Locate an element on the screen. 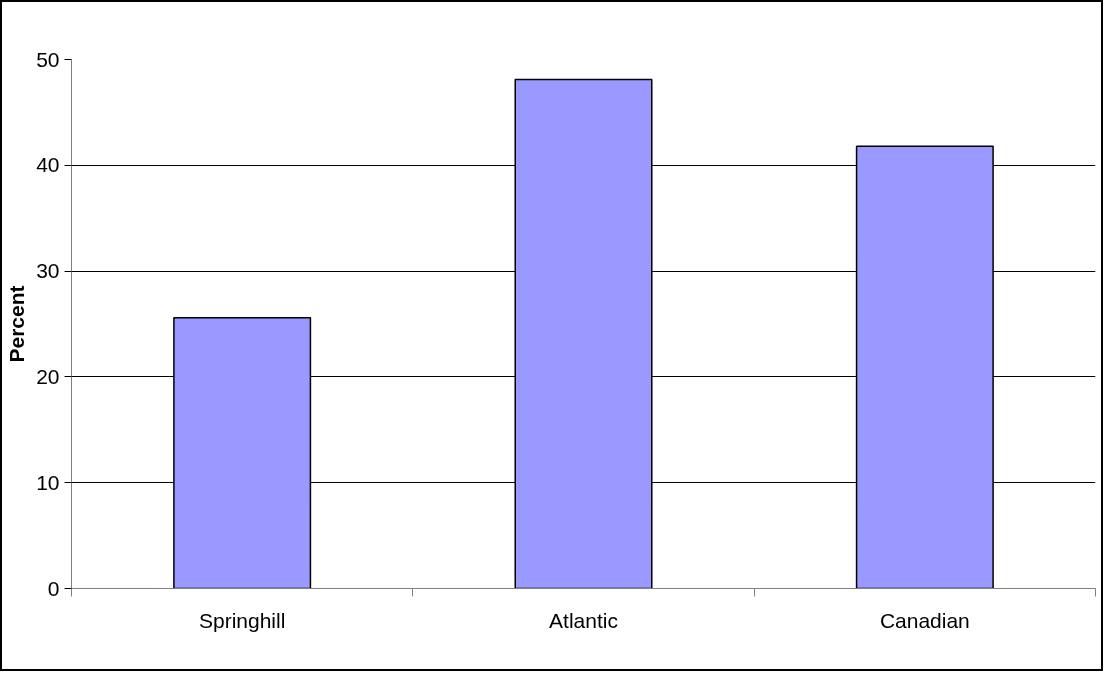 Image resolution: width=1107 pixels, height=675 pixels. y-tick-label: 30 is located at coordinates (48, 271).